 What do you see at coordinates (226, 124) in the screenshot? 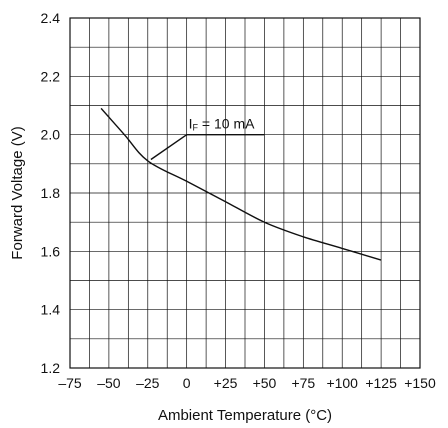
I see `annotation-suffix: = 10 mA` at bounding box center [226, 124].